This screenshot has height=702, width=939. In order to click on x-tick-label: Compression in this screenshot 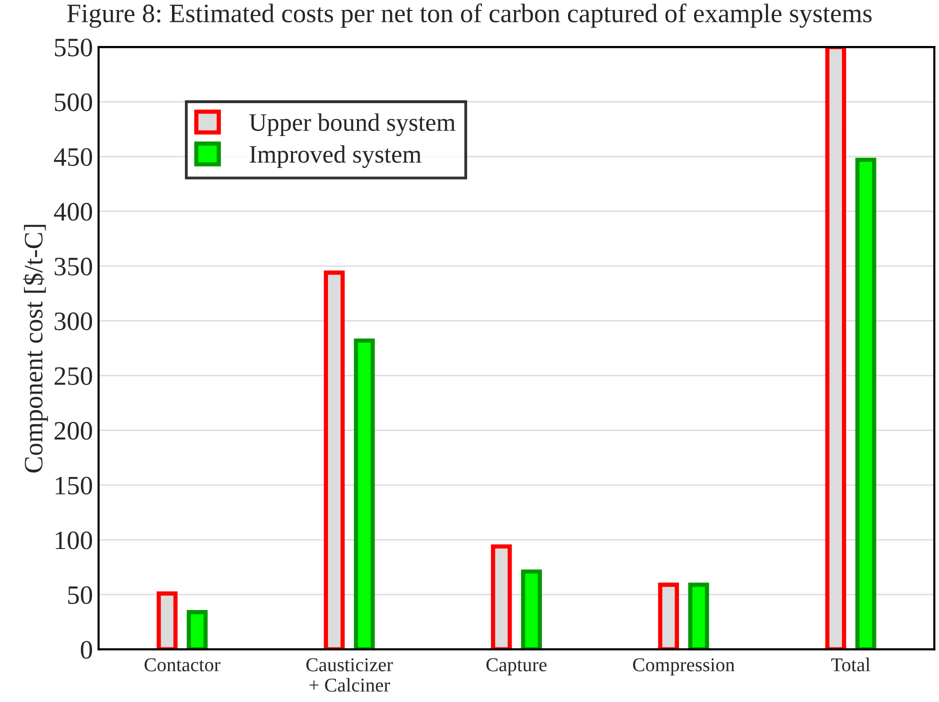, I will do `click(684, 667)`.